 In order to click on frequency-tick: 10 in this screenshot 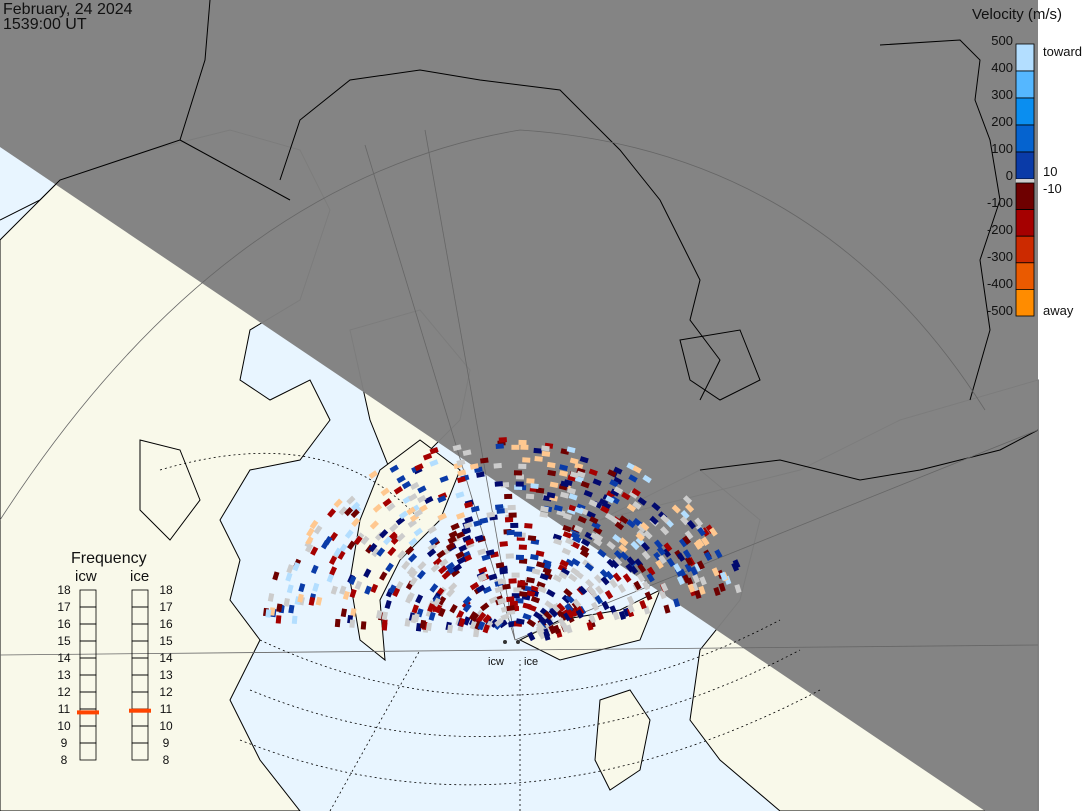, I will do `click(166, 726)`.